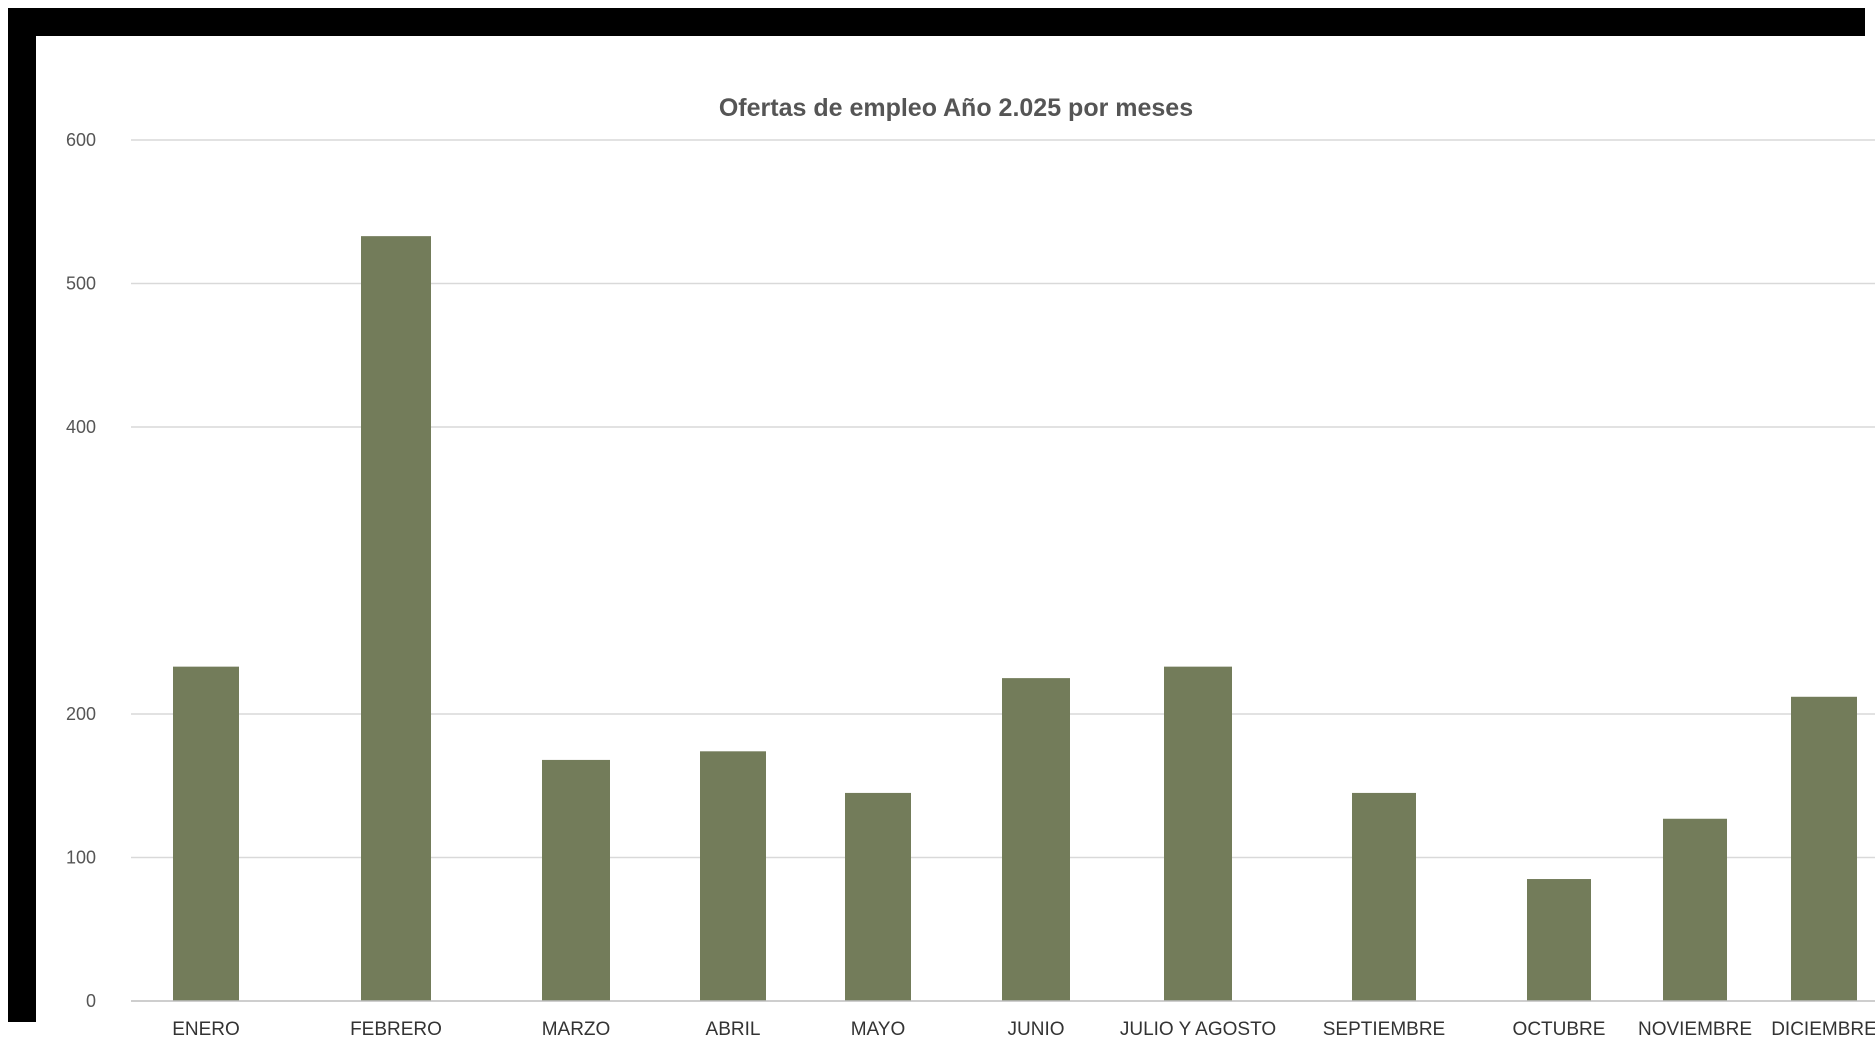  What do you see at coordinates (1559, 1028) in the screenshot?
I see `x-tick-label: OCTUBRE` at bounding box center [1559, 1028].